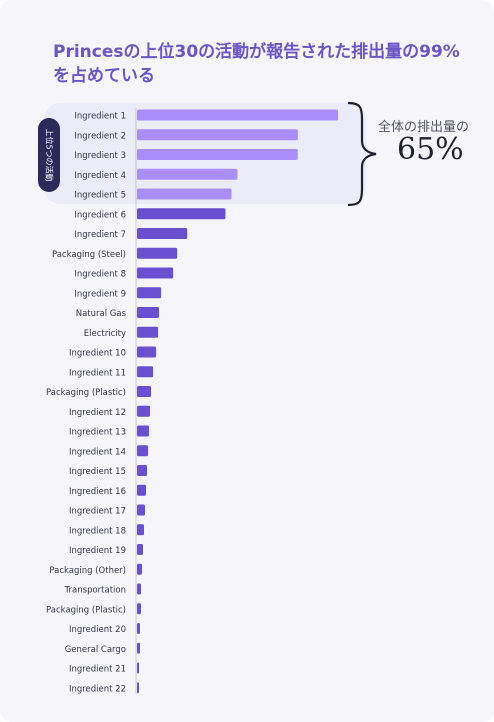  Describe the element at coordinates (97, 433) in the screenshot. I see `category-label-17: Ingredient 13` at that location.